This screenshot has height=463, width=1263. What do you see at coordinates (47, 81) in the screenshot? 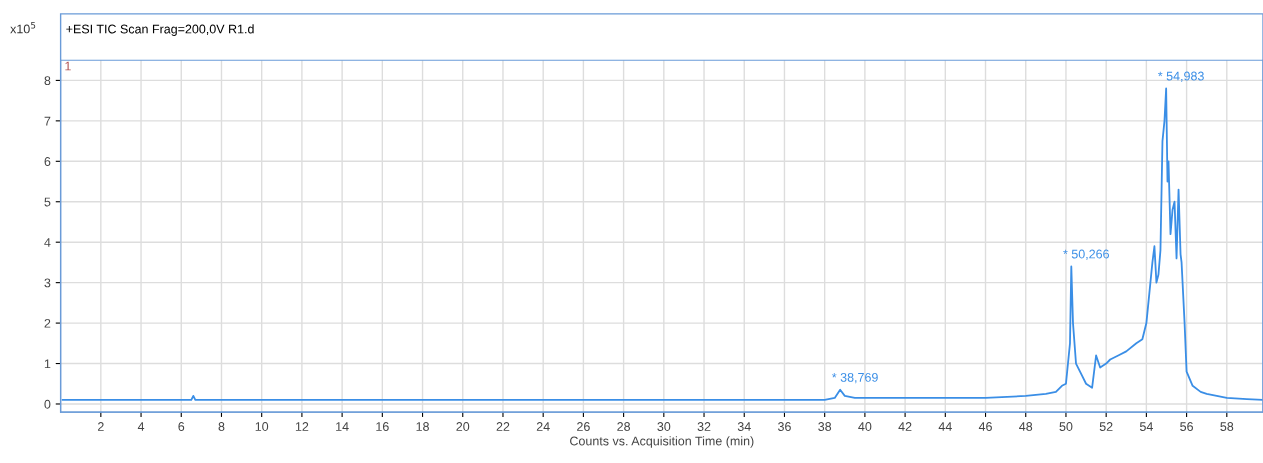
I see `y-tick-label: 8` at bounding box center [47, 81].